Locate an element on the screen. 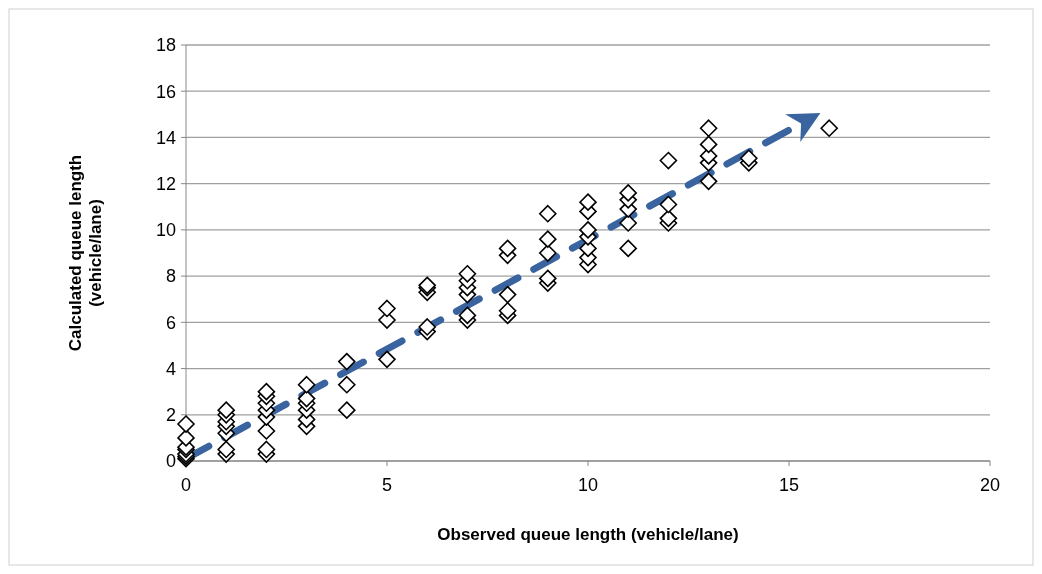 This screenshot has width=1042, height=574. y-tick-label: 14 is located at coordinates (165, 137).